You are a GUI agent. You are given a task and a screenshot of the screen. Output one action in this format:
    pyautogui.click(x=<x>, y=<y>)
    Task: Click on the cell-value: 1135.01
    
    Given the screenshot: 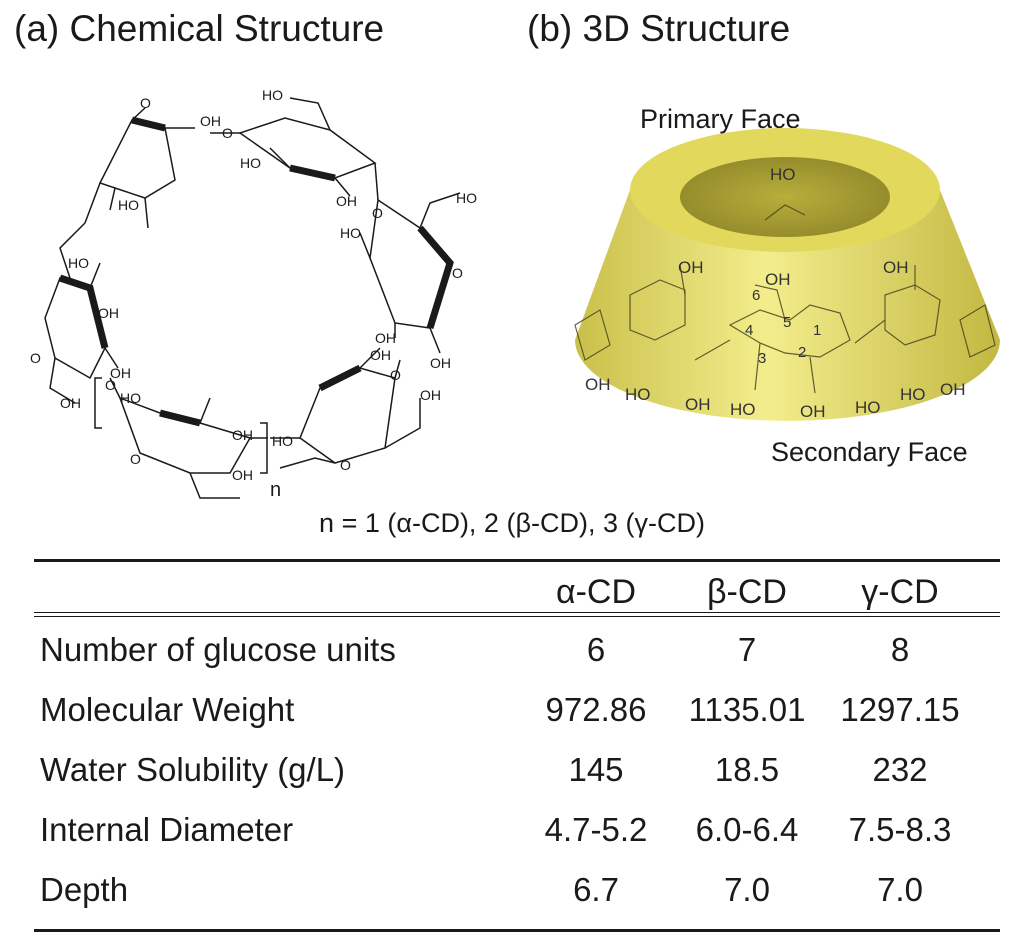 What is the action you would take?
    pyautogui.click(x=747, y=709)
    